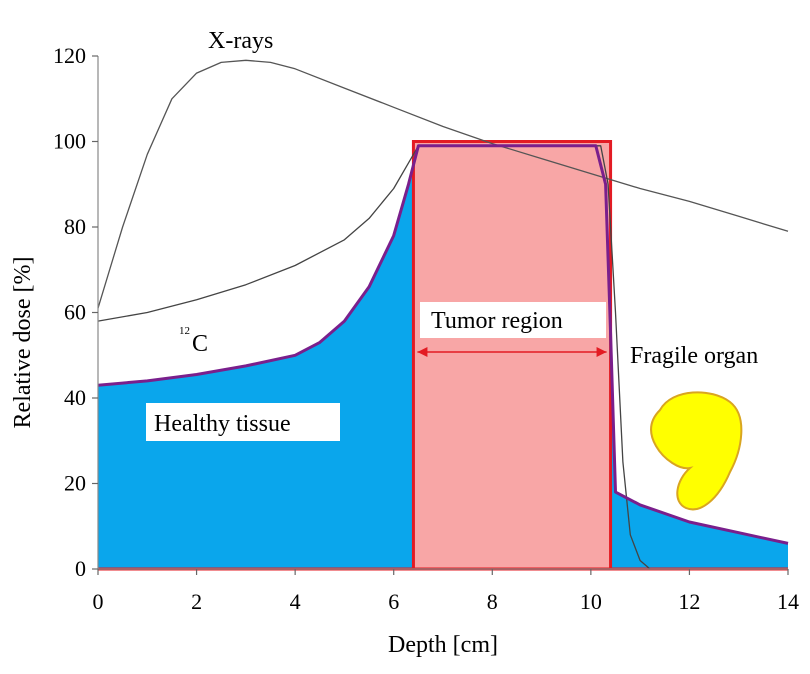  I want to click on x-tick-label: 2, so click(196, 601).